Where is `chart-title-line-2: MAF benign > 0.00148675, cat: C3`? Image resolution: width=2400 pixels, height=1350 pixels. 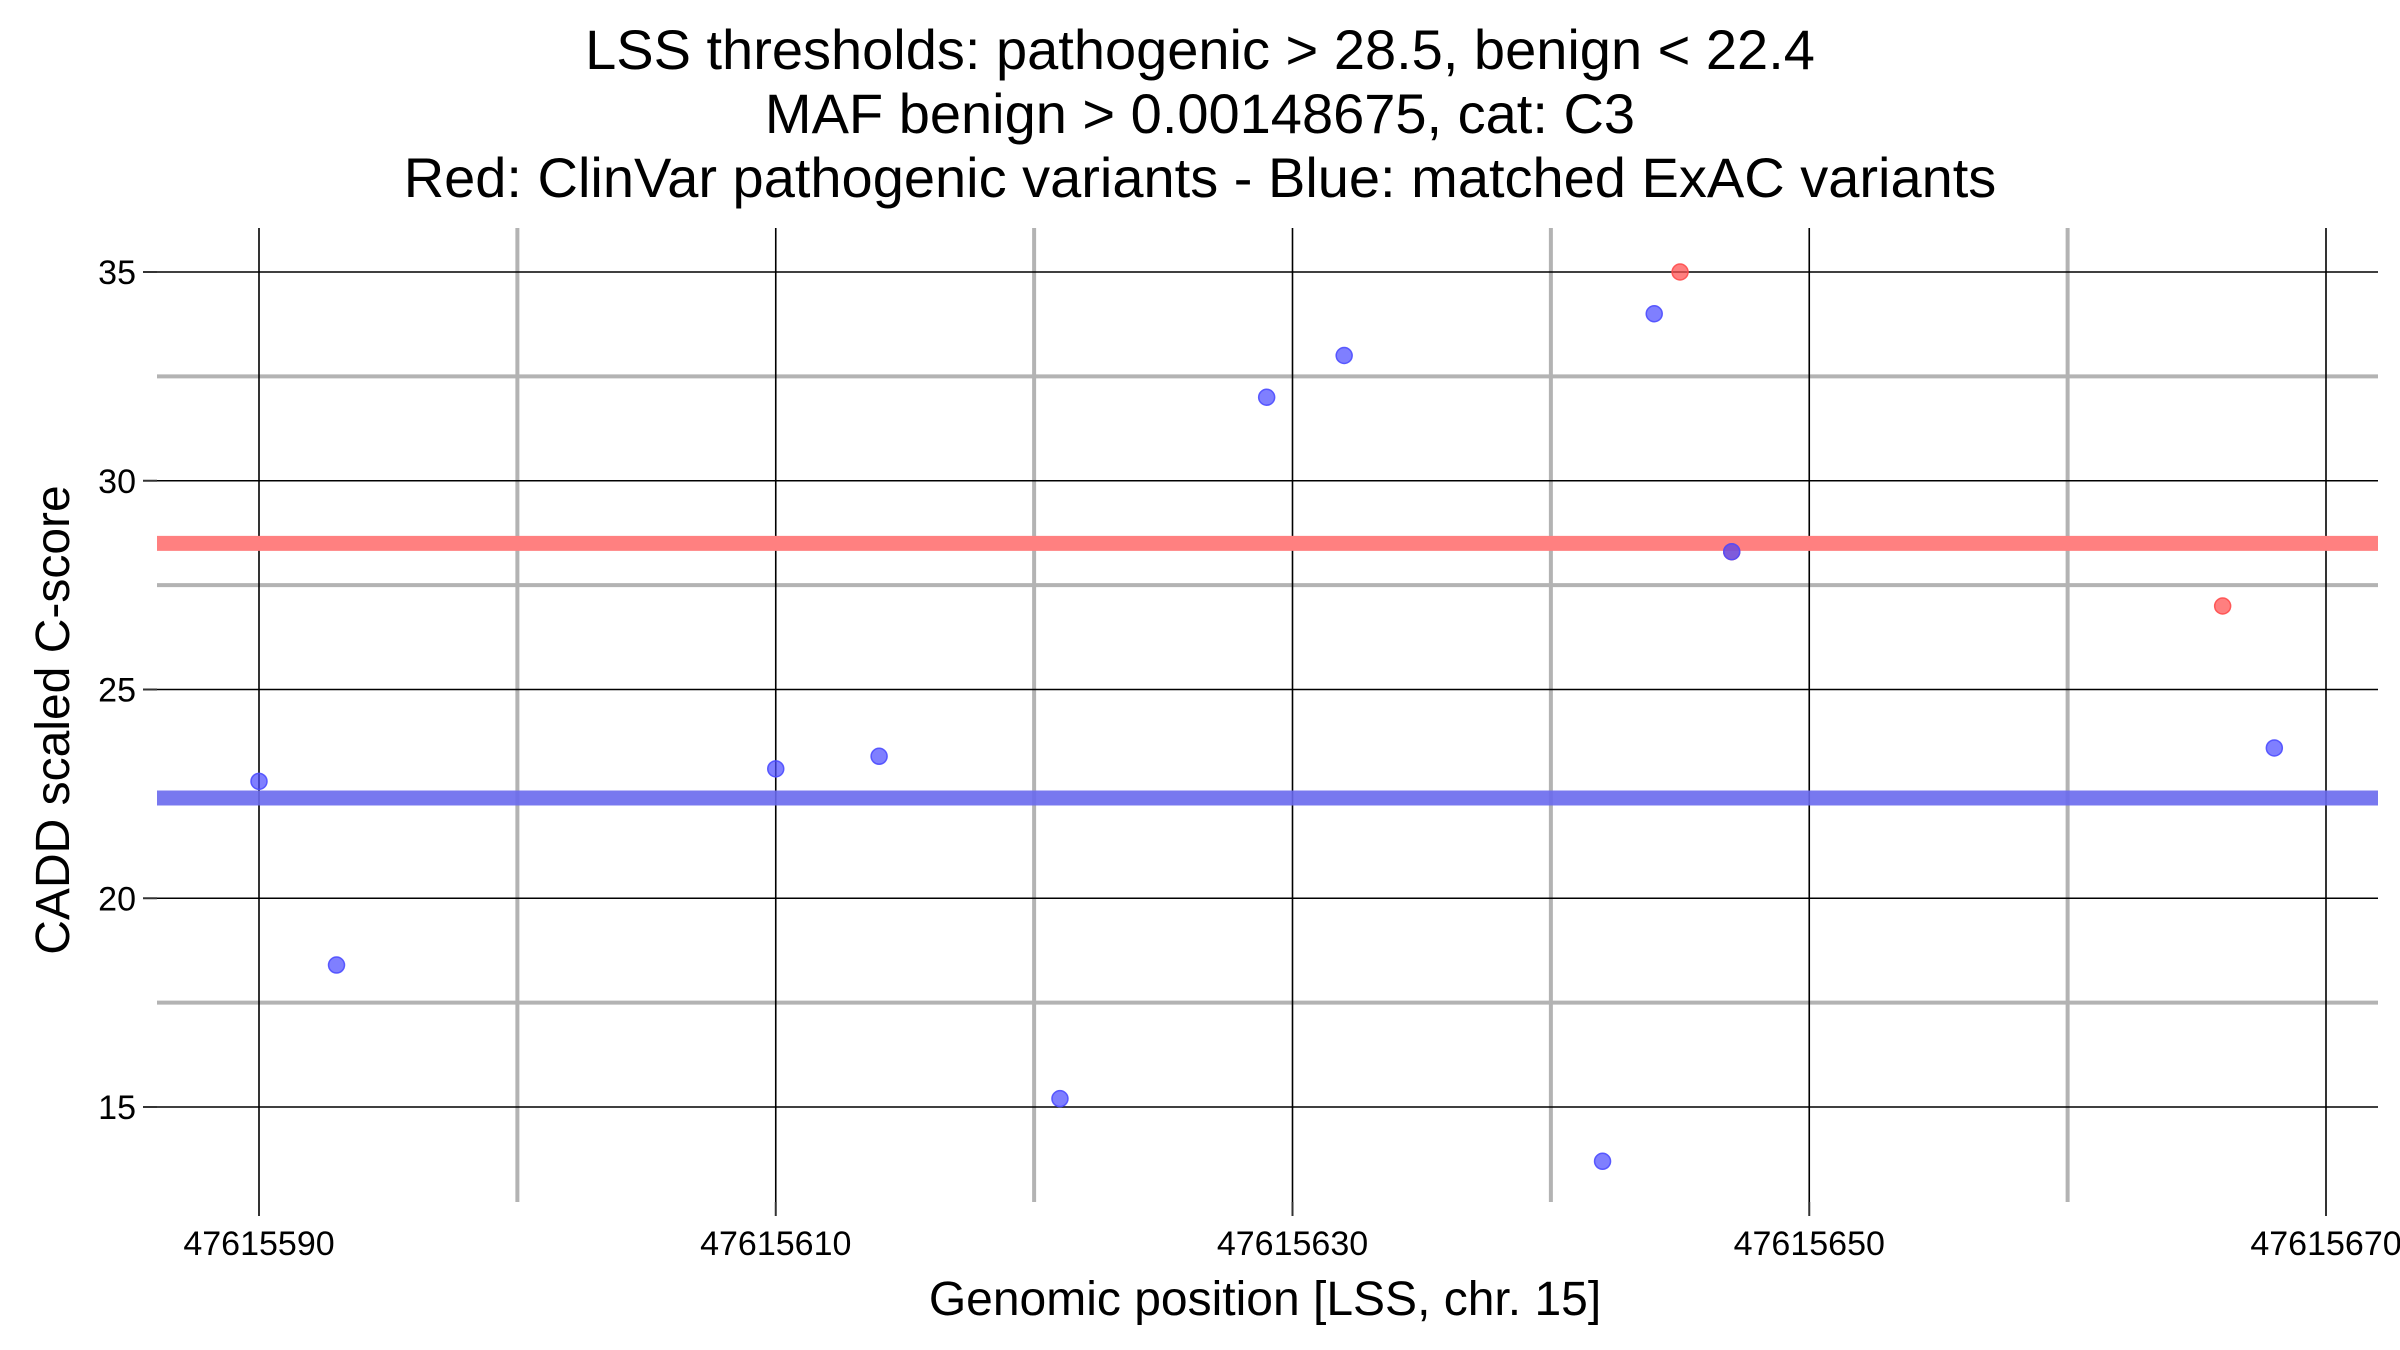 chart-title-line-2: MAF benign > 0.00148675, cat: C3 is located at coordinates (1200, 113).